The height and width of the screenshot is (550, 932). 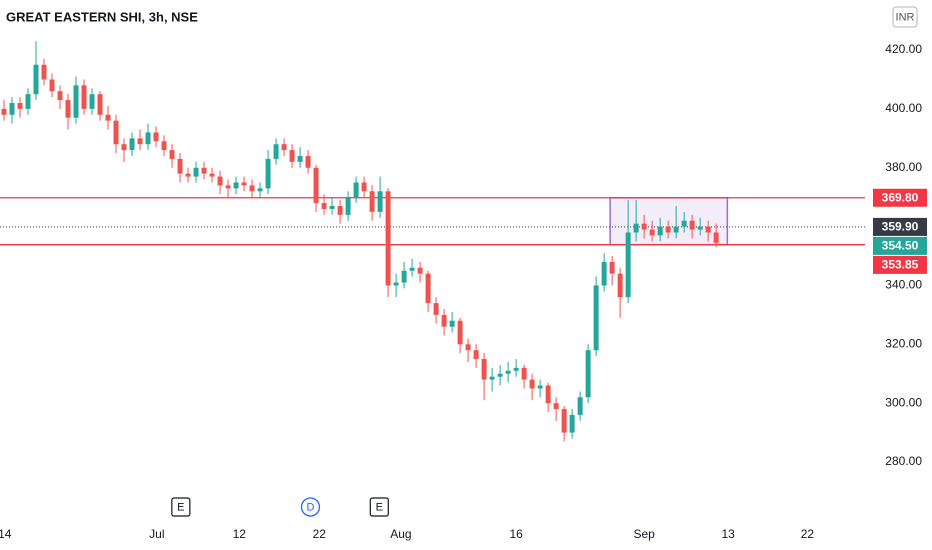 I want to click on currency-label: INR, so click(x=905, y=17).